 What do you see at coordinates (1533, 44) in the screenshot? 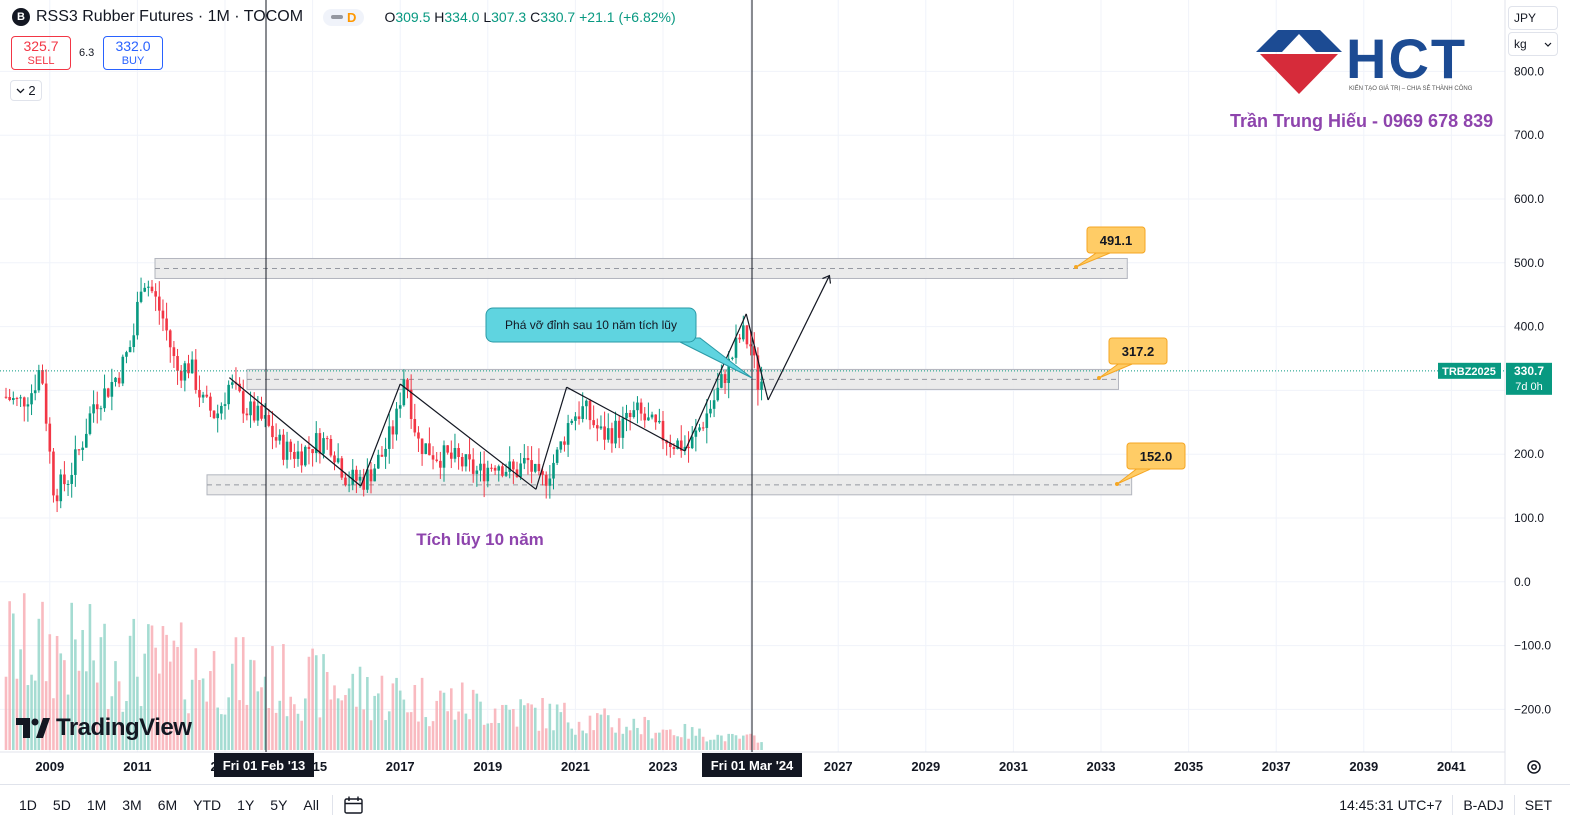
I see `unit-select: kg` at bounding box center [1533, 44].